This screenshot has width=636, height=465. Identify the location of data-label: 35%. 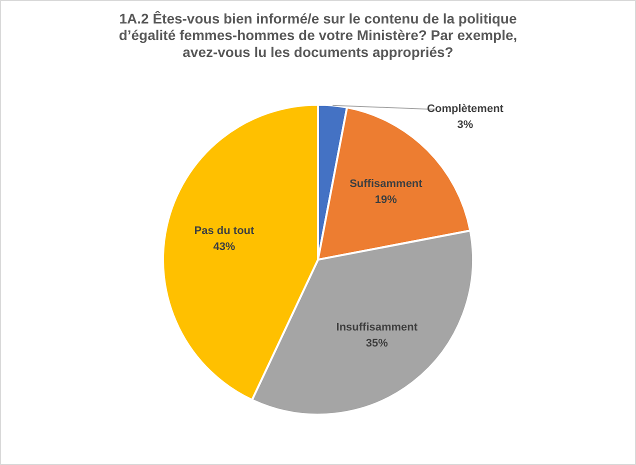
(377, 344).